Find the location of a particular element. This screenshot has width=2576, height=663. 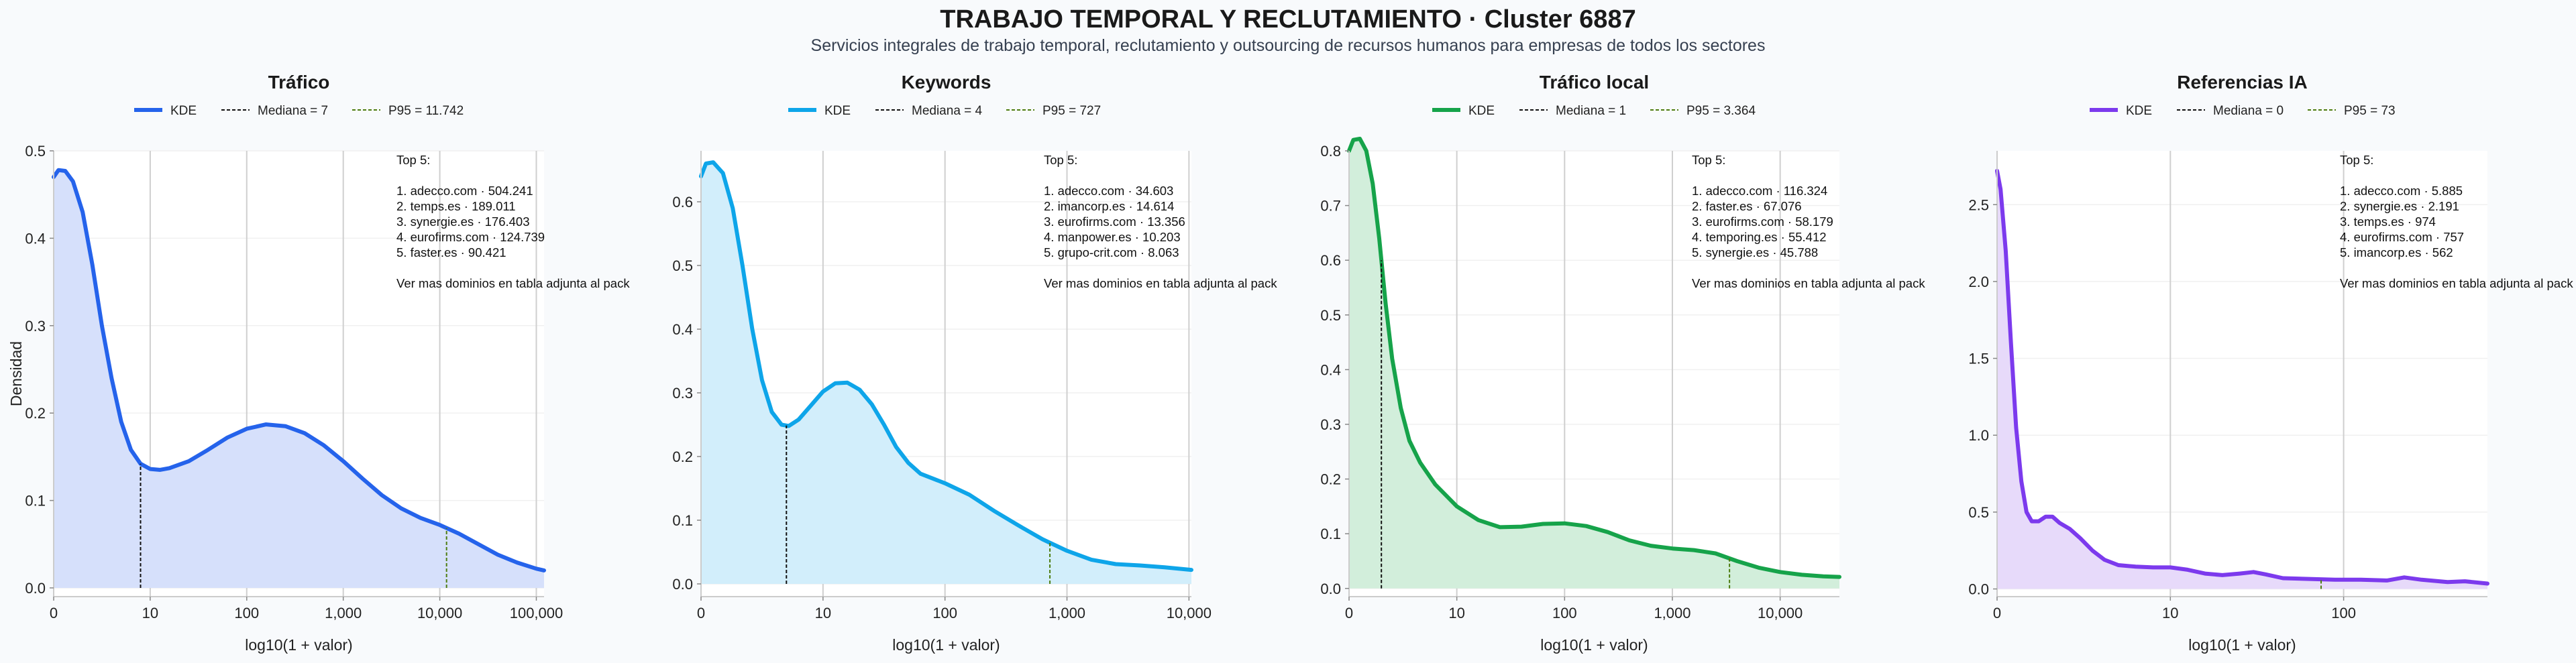

top5-item: 5. grupo-crit.com · 8.063 is located at coordinates (1111, 252).